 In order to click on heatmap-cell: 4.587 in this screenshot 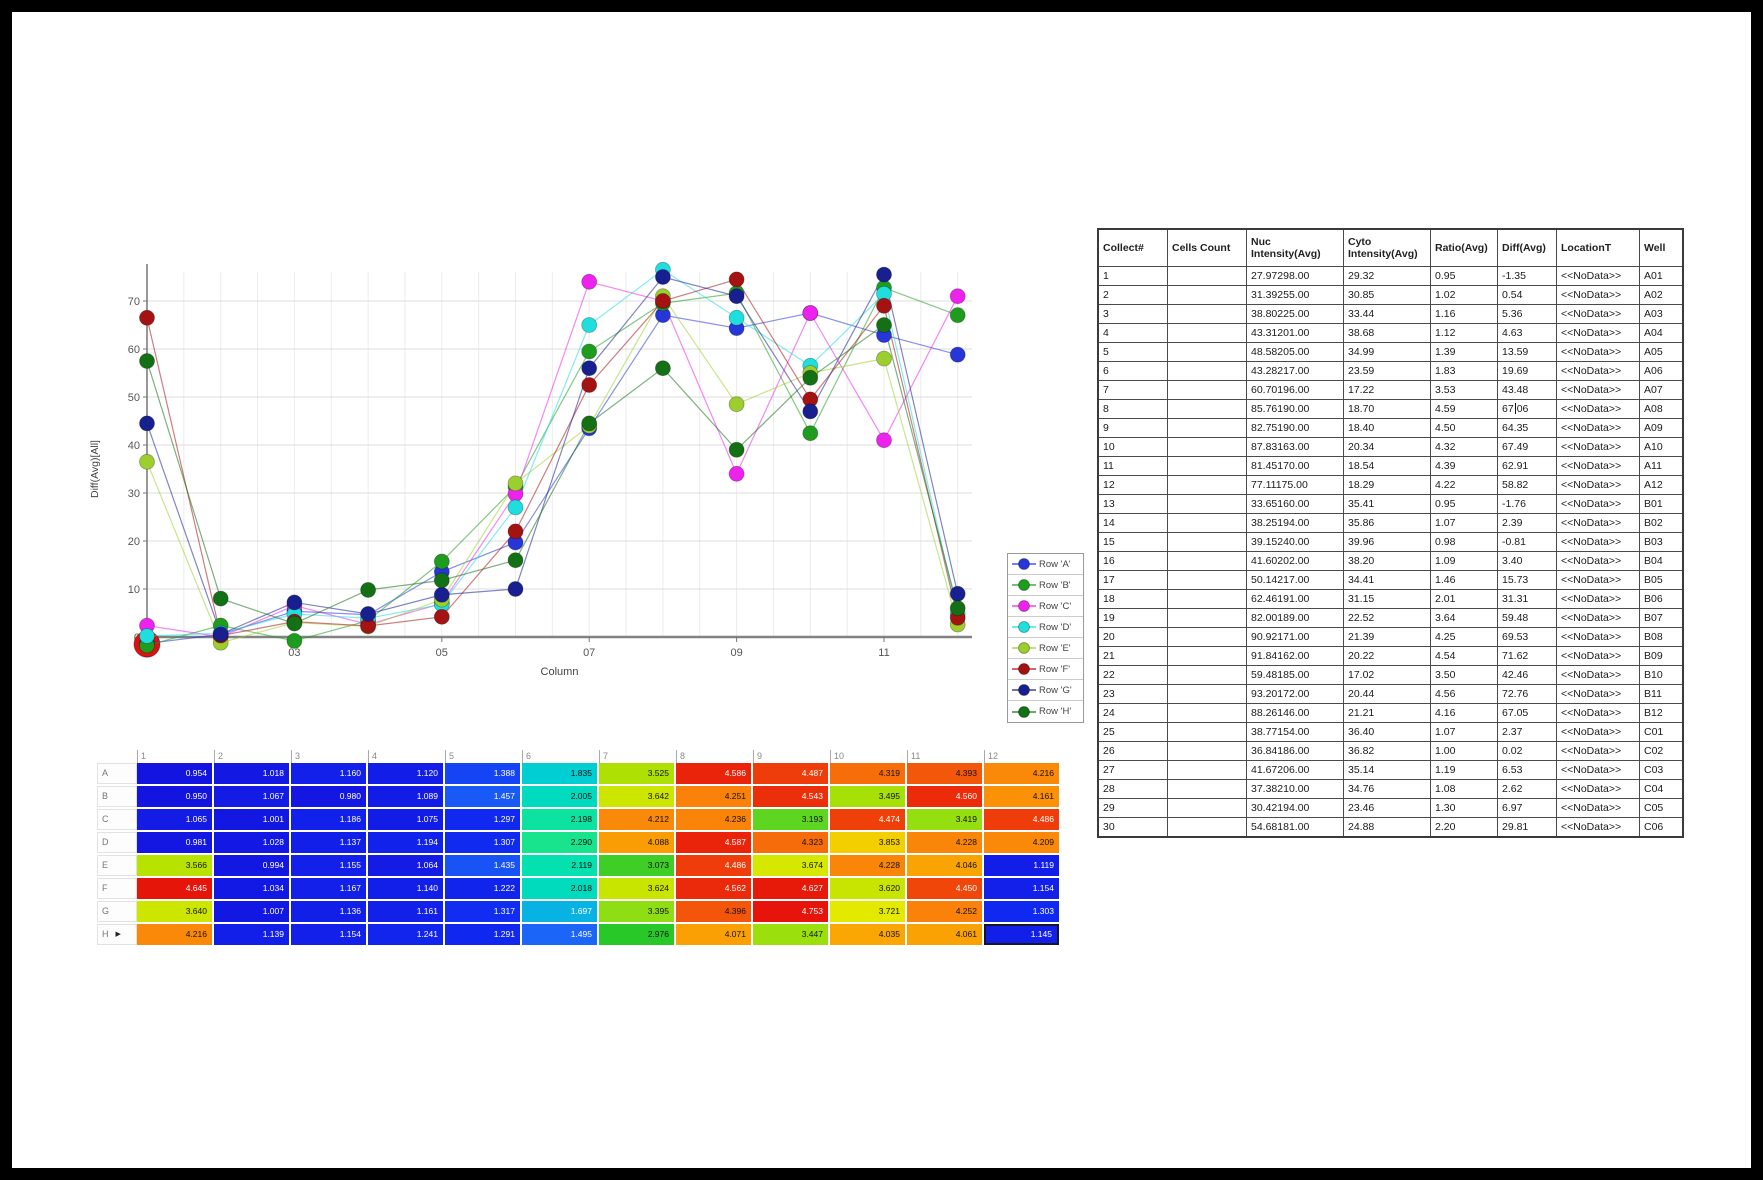, I will do `click(713, 842)`.